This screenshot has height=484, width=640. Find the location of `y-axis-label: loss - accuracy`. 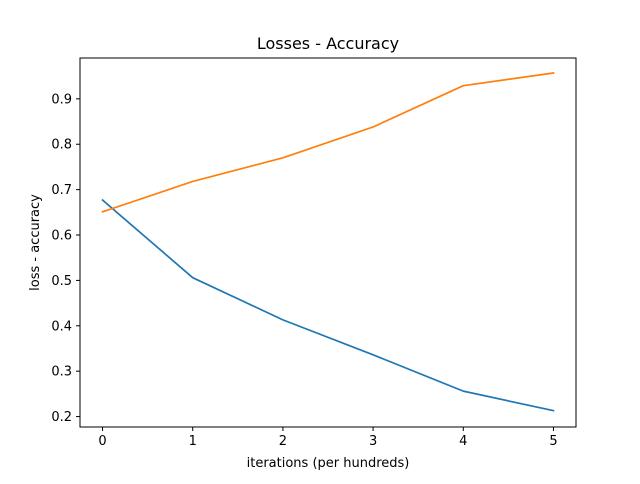

y-axis-label: loss - accuracy is located at coordinates (35, 242).